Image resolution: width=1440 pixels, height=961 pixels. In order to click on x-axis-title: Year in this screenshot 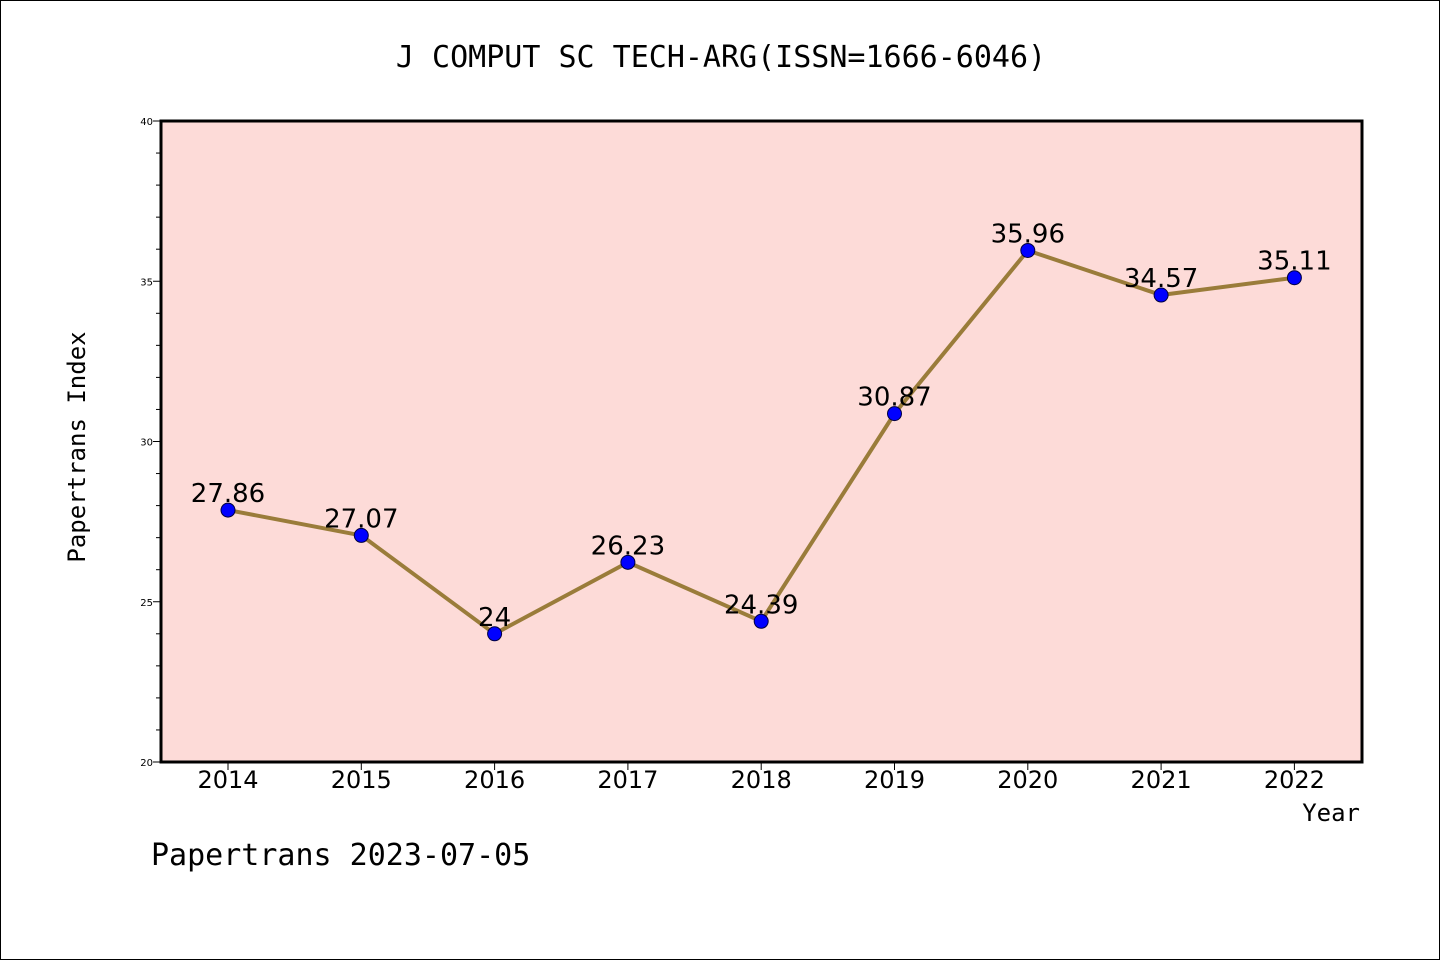, I will do `click(1331, 813)`.